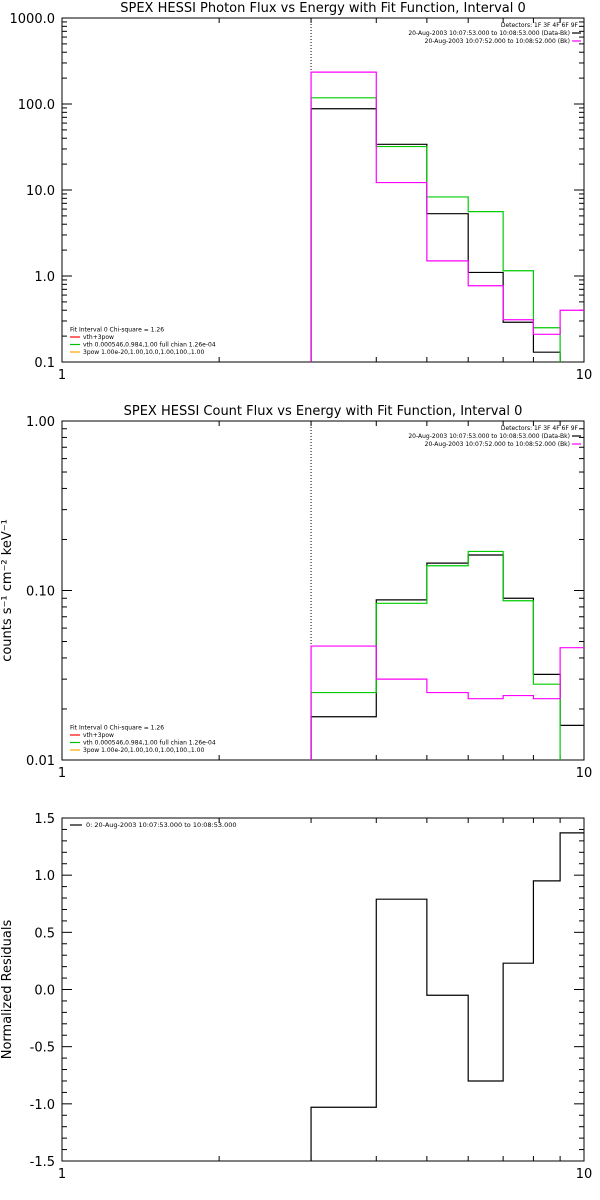  Describe the element at coordinates (36, 105) in the screenshot. I see `y-tick-label: 100.0` at that location.